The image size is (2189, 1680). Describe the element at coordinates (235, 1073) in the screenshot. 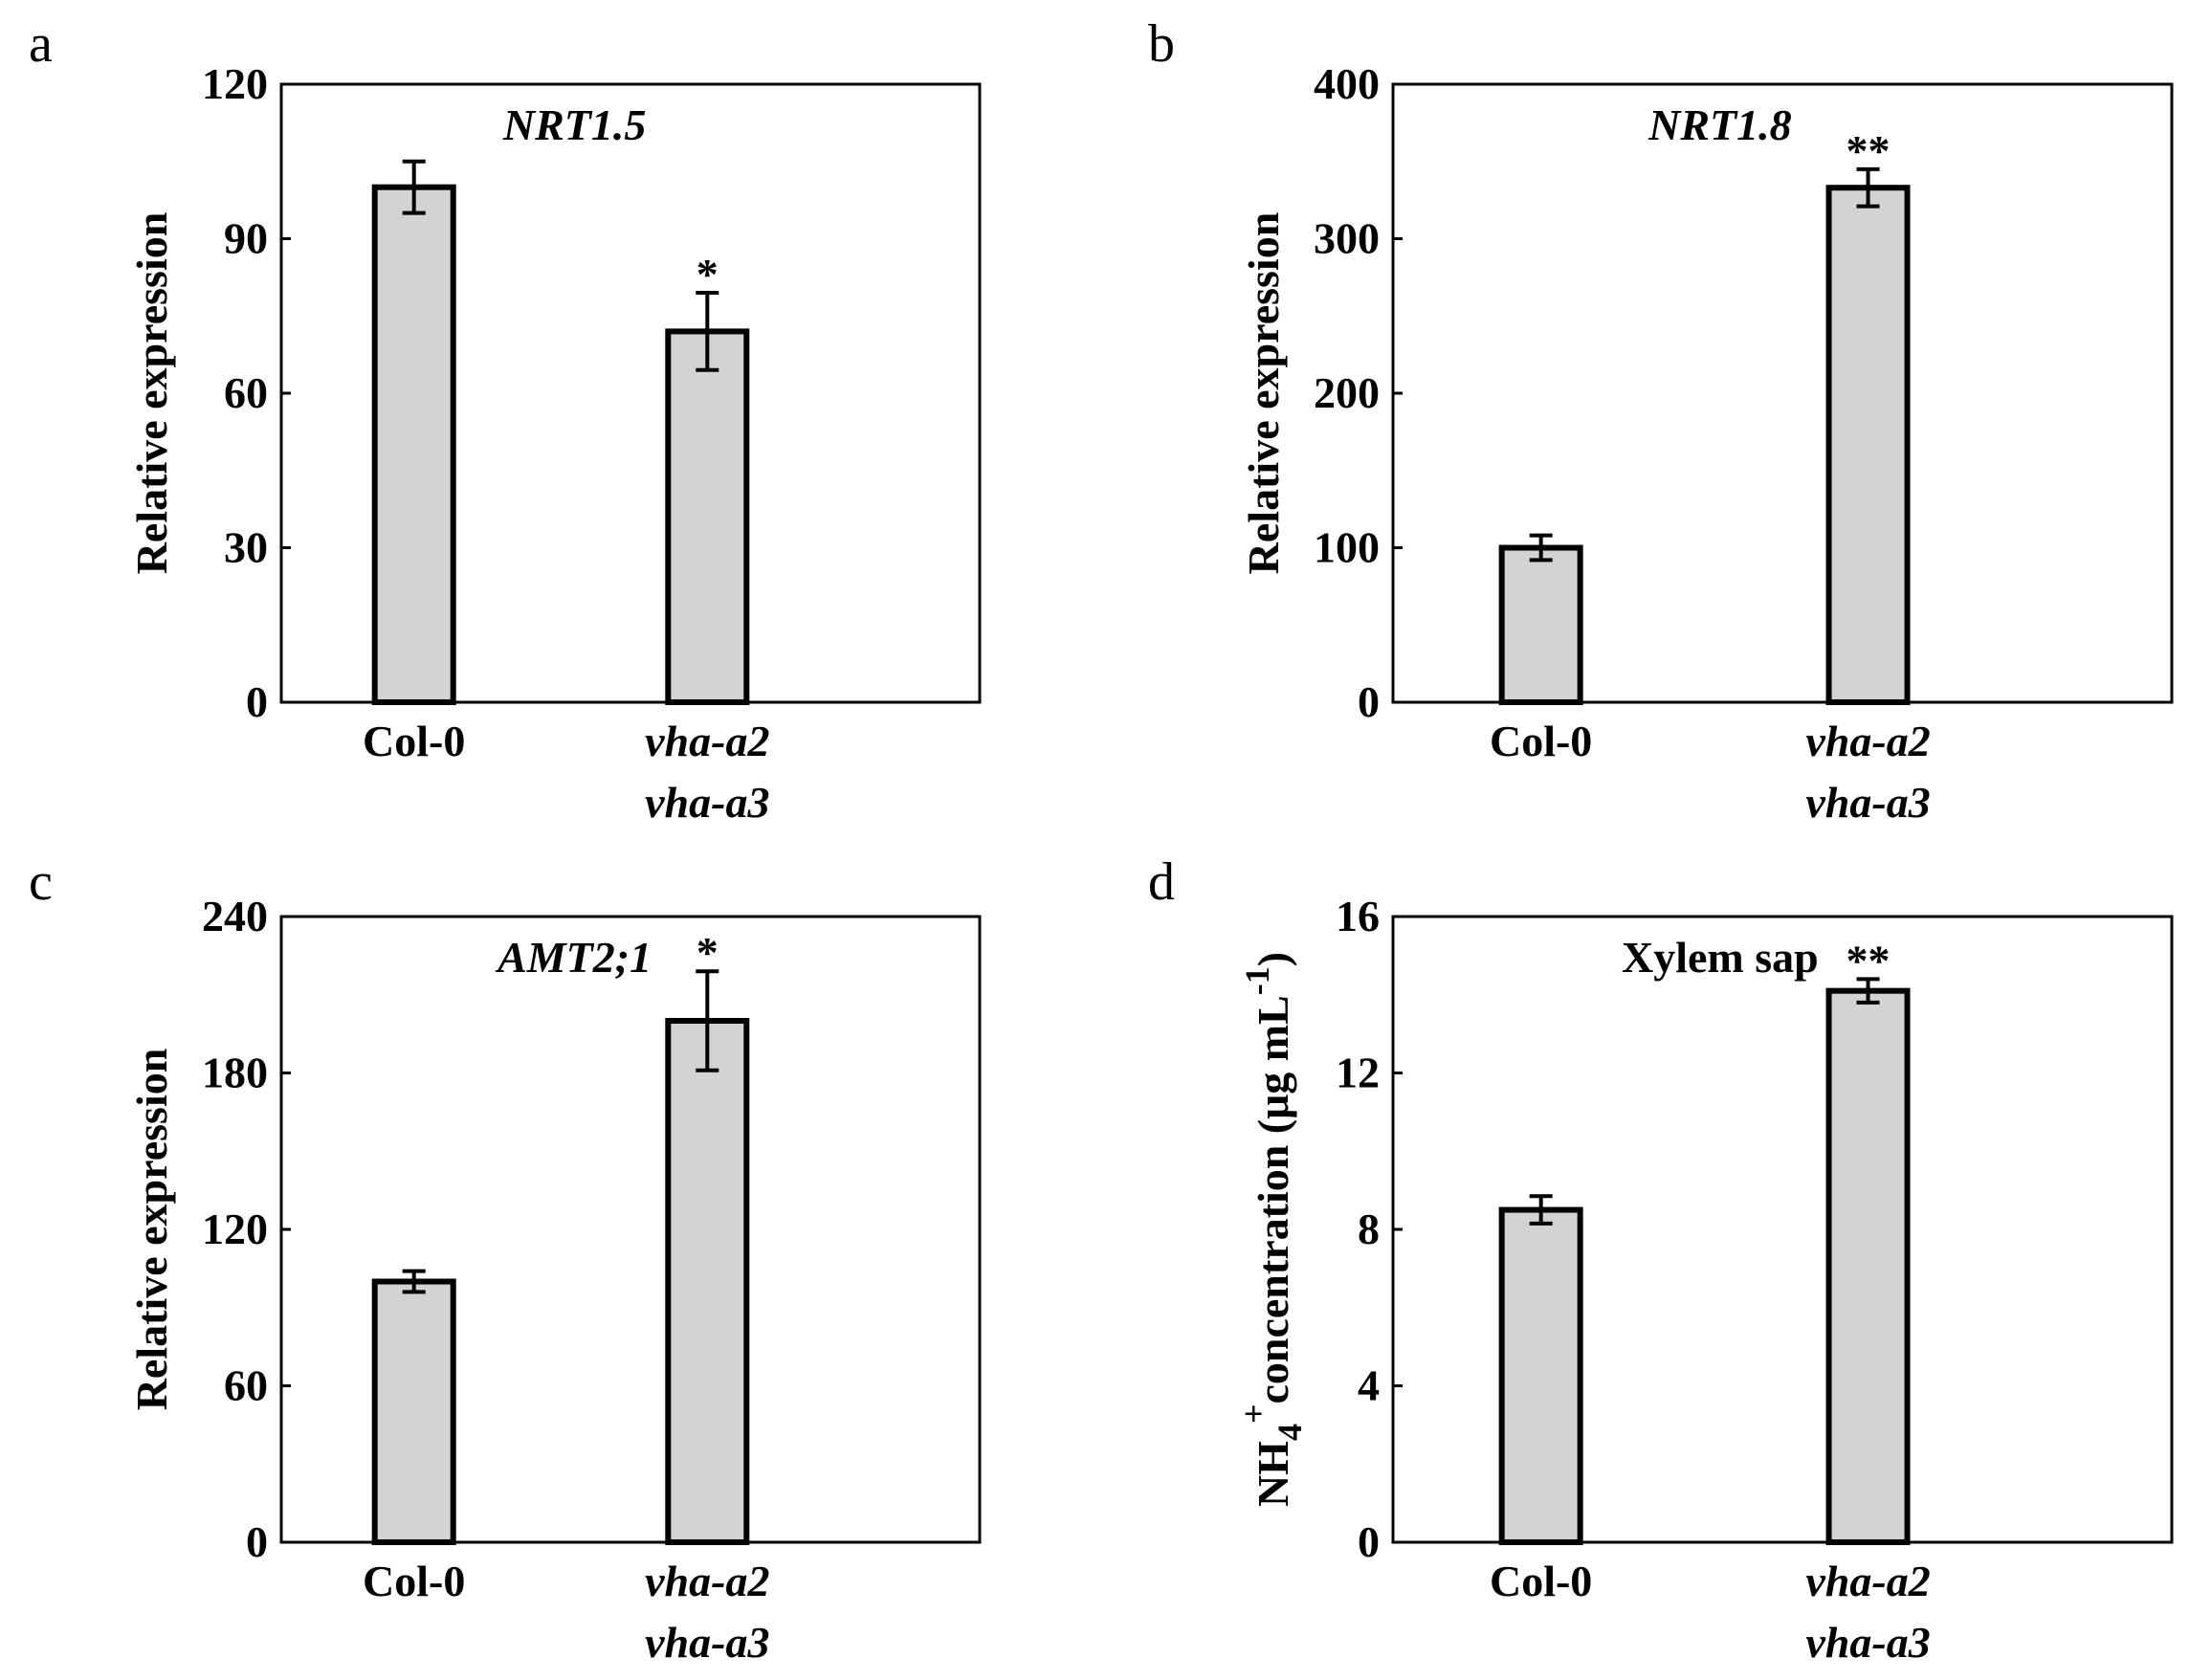

I see `y-tick-label: 180` at that location.